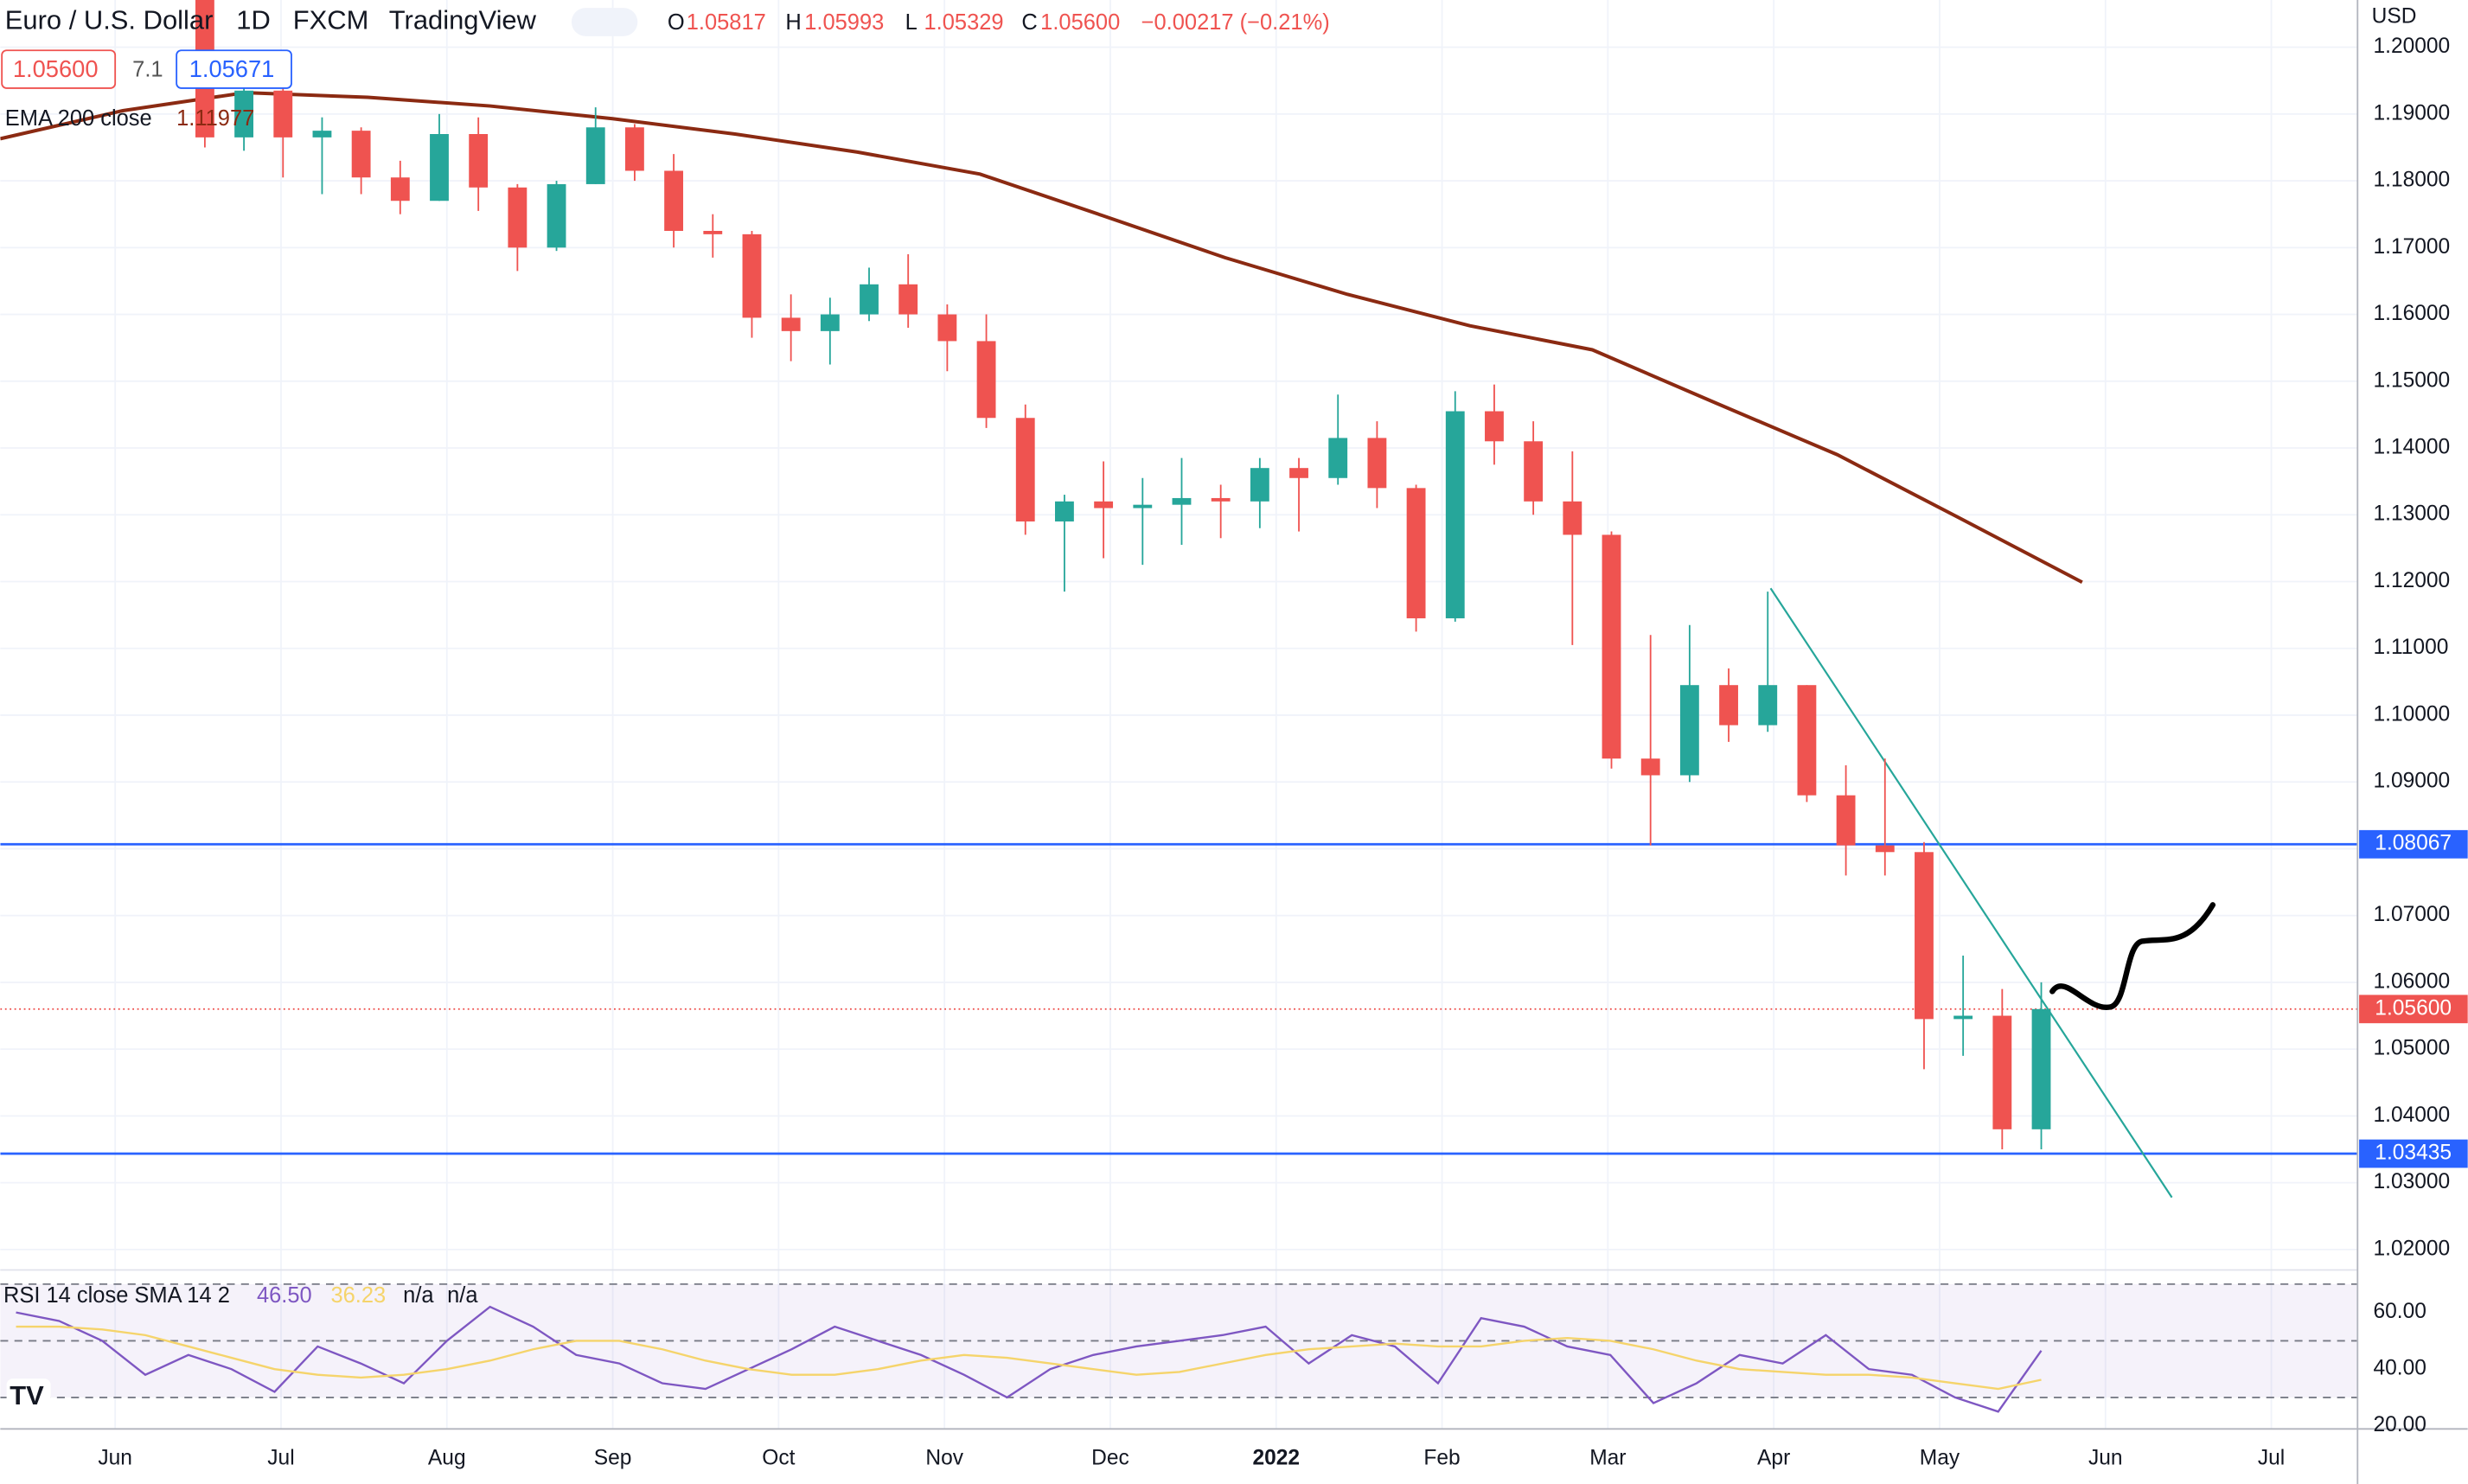  I want to click on x-tick-label: Mar, so click(1608, 1457).